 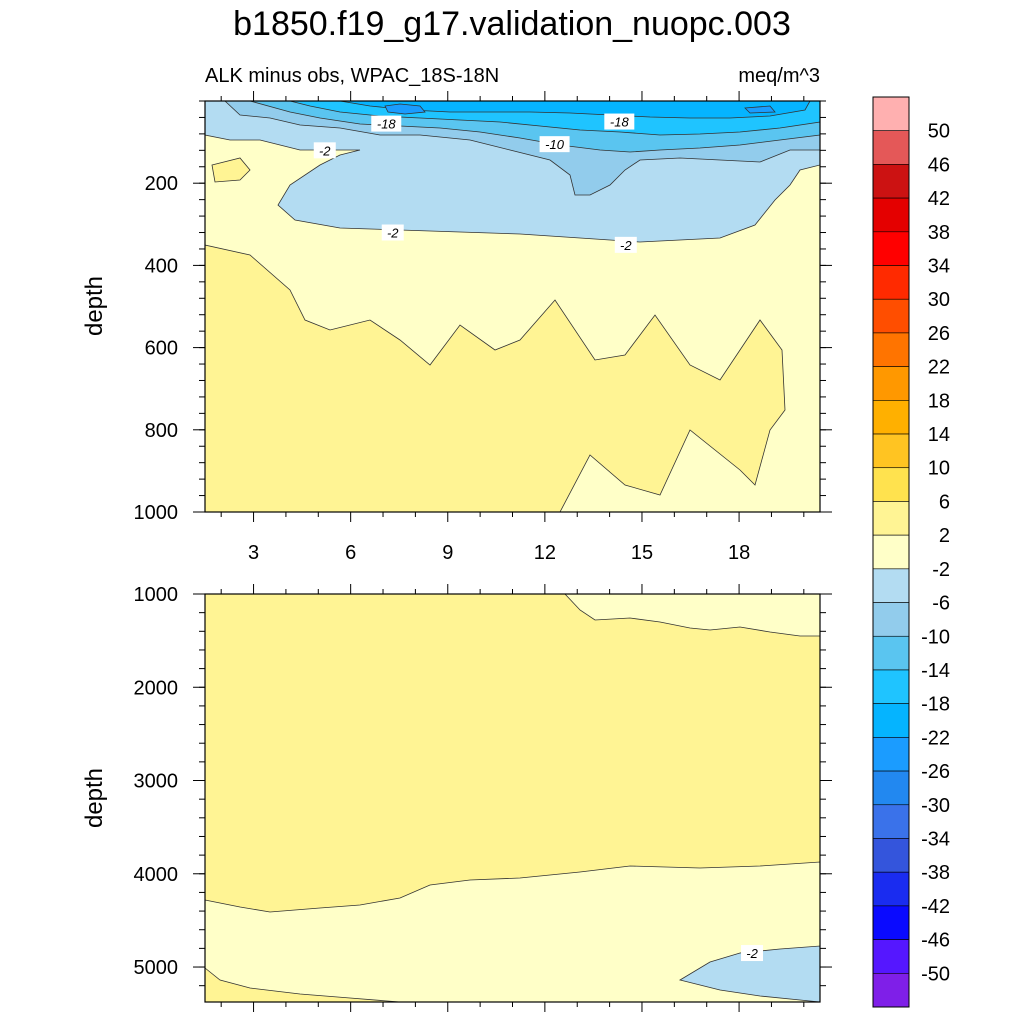 I want to click on y-tick-label: 800, so click(x=161, y=431).